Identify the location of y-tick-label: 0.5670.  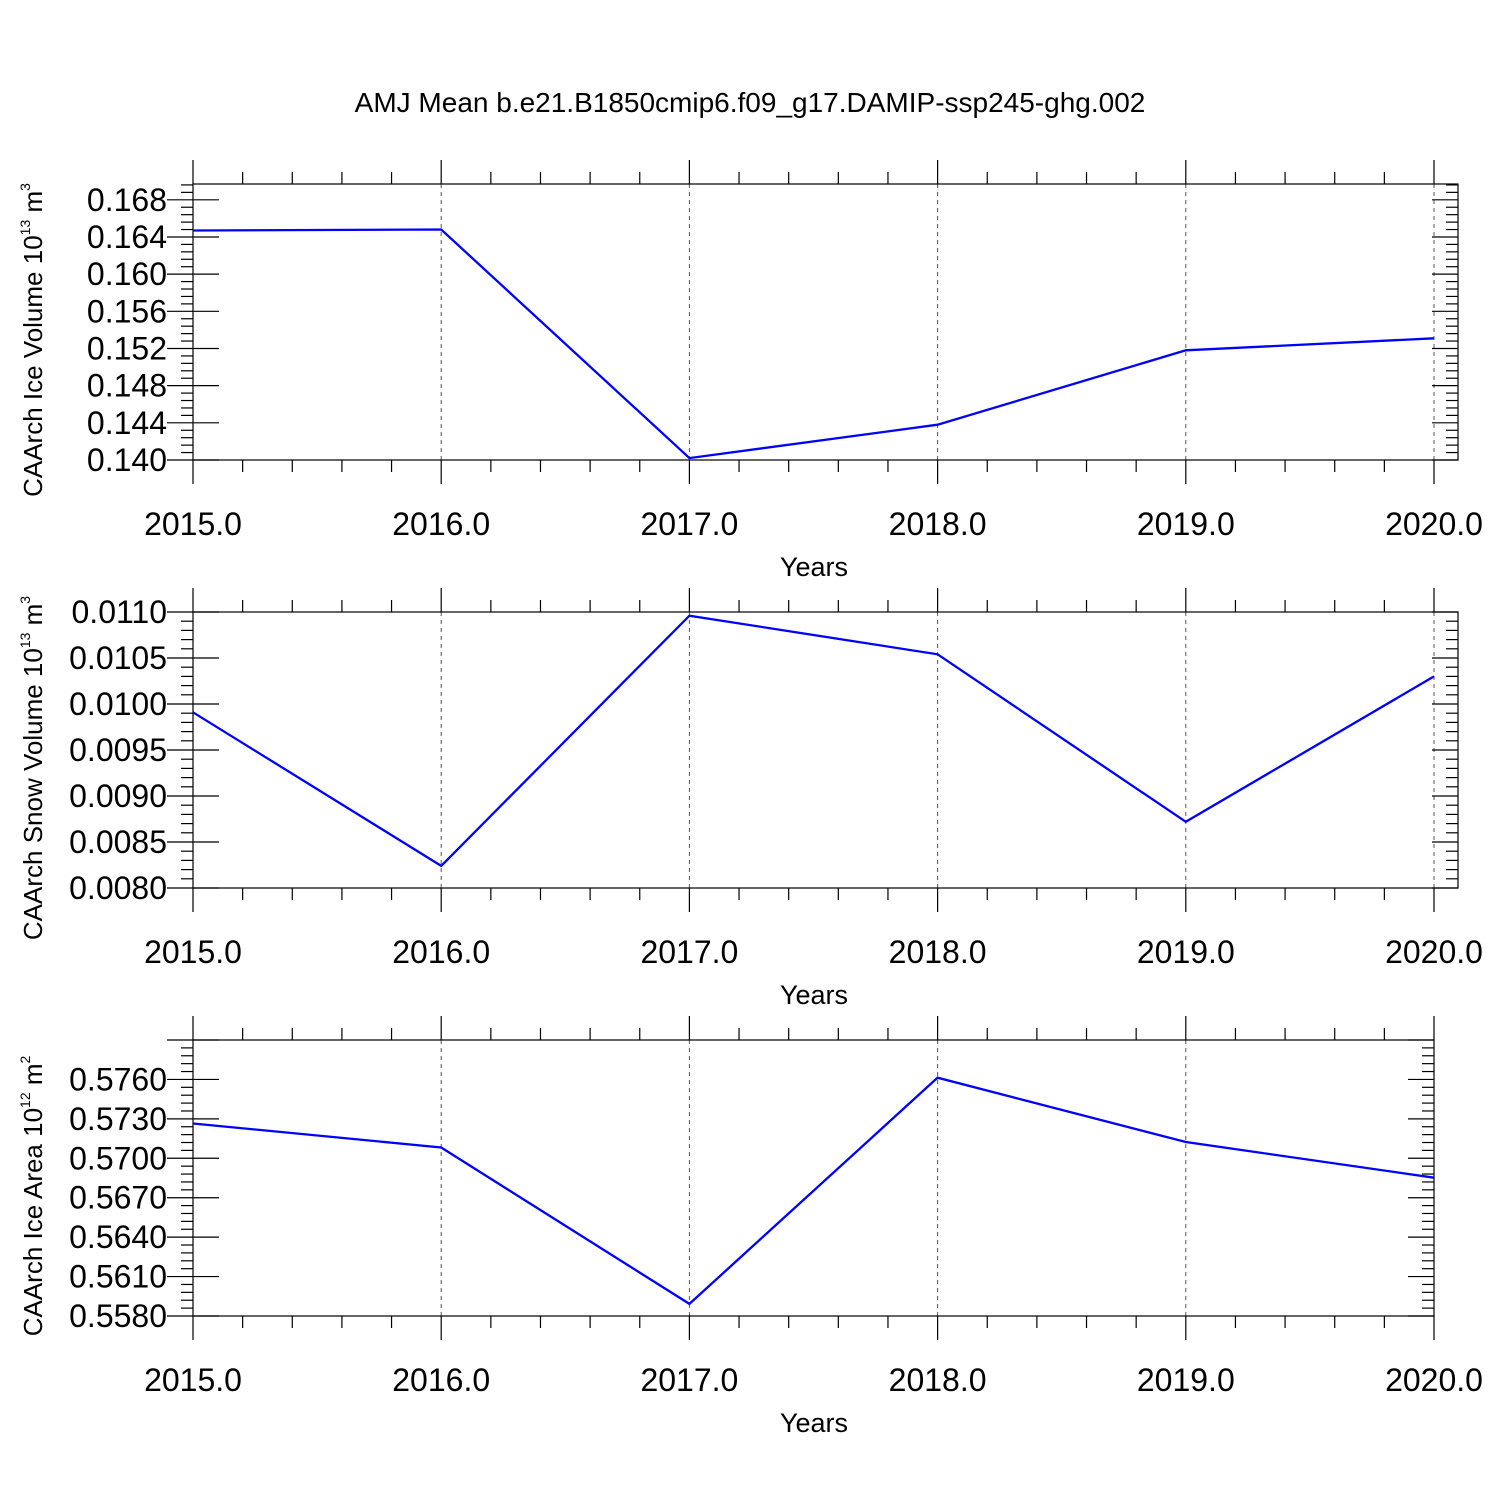
(118, 1198).